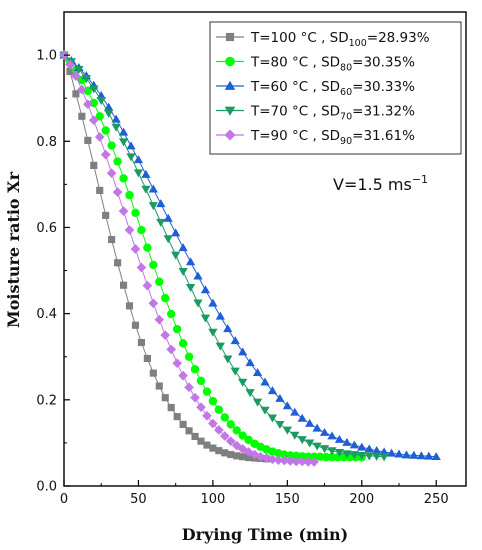 The width and height of the screenshot is (482, 550). Describe the element at coordinates (346, 141) in the screenshot. I see `legend-label-sub: 90` at that location.